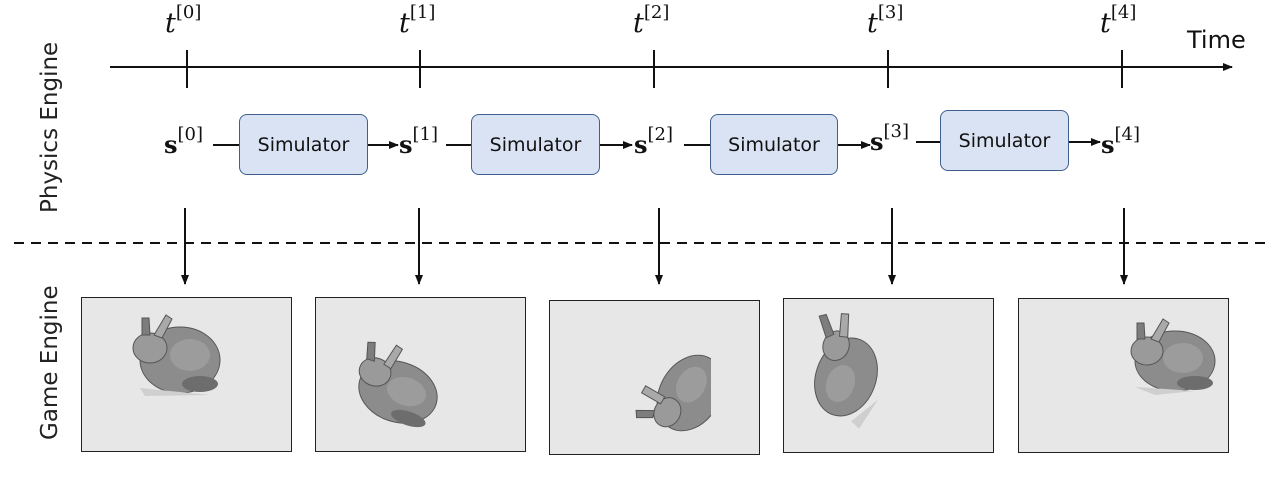 The height and width of the screenshot is (478, 1272). I want to click on timestep-label: t[1], so click(417, 20).